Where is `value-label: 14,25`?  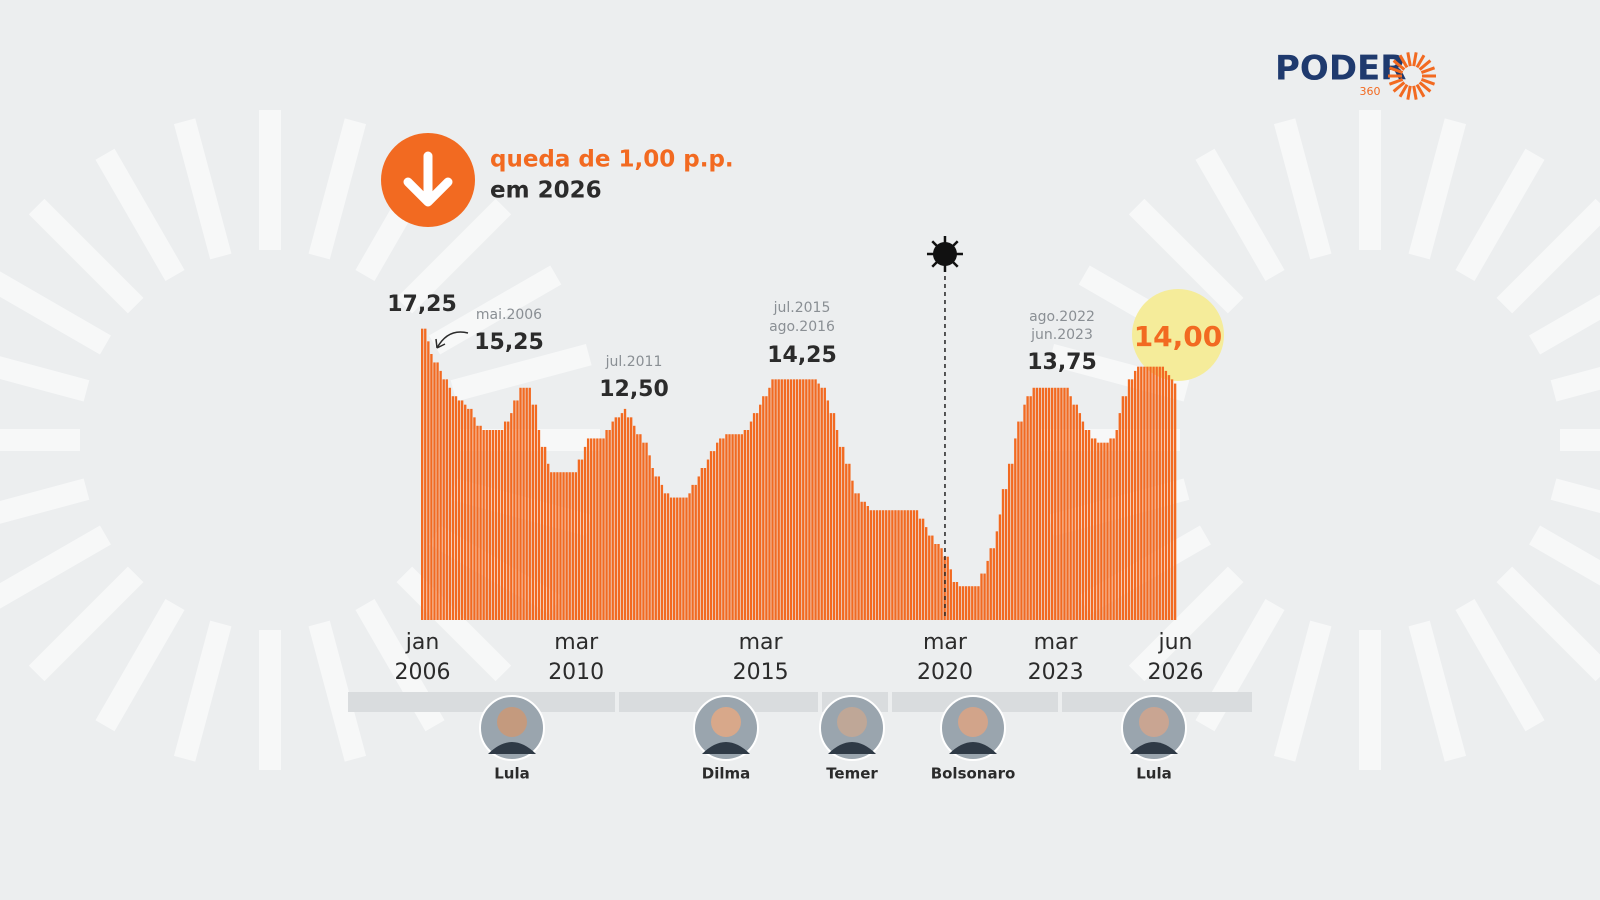 value-label: 14,25 is located at coordinates (802, 355).